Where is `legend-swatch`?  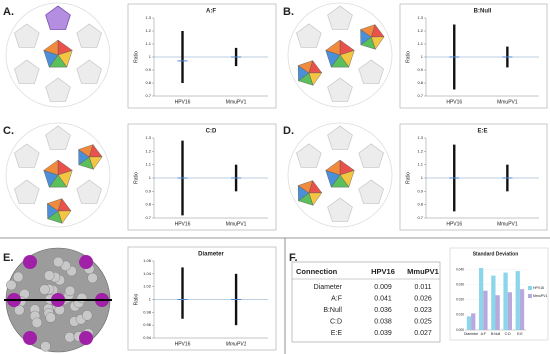
legend-swatch is located at coordinates (530, 296).